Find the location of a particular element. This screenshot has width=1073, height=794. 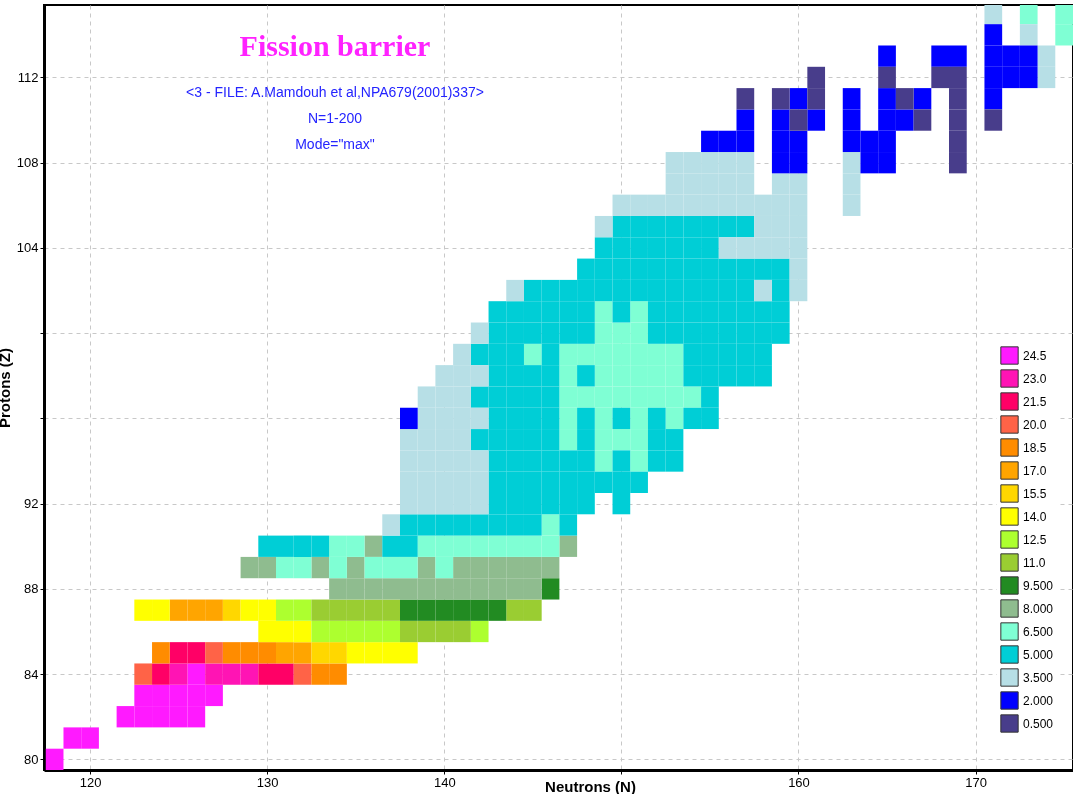

legend-label: 21.5 is located at coordinates (1035, 401).